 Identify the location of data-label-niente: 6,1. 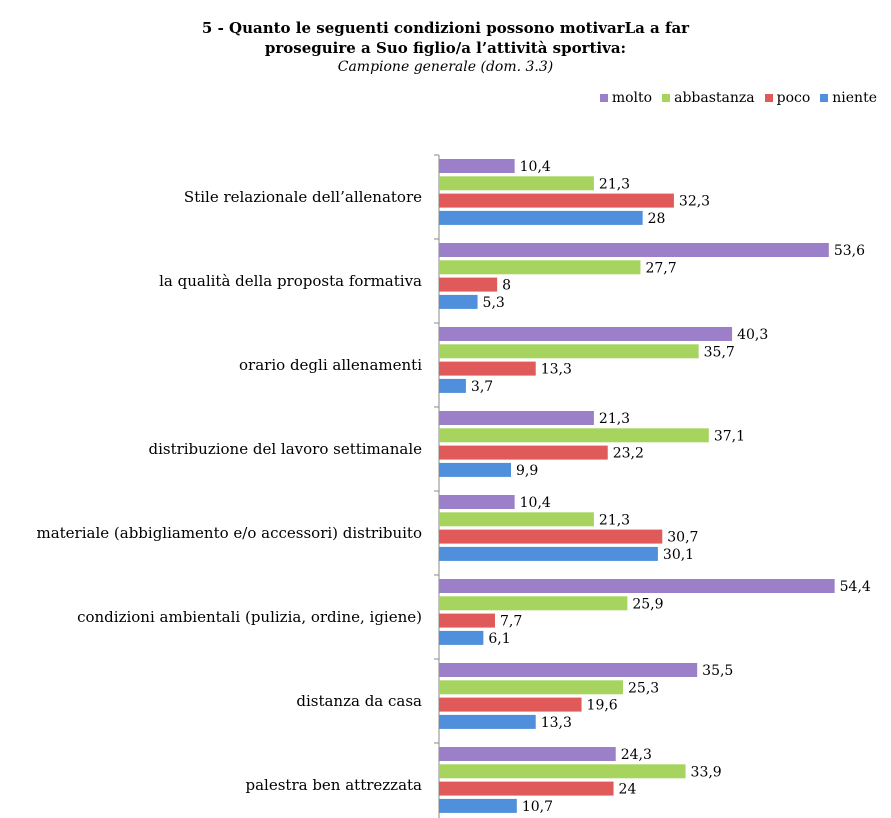
(499, 639).